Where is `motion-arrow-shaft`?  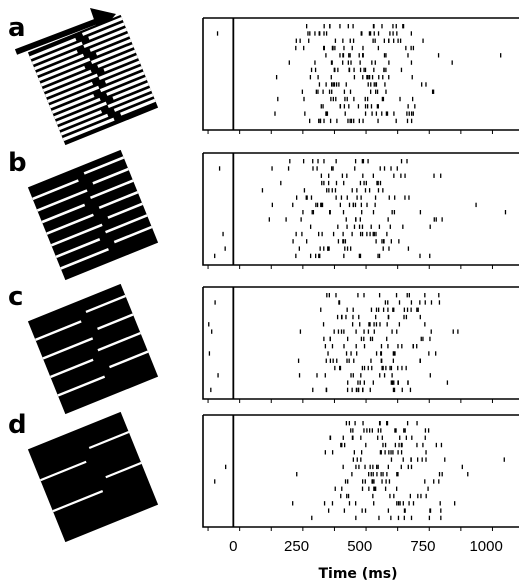 motion-arrow-shaft is located at coordinates (58, 36).